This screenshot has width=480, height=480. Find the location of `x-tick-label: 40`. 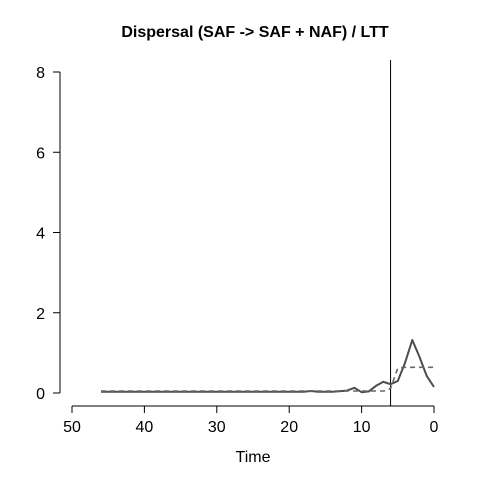

x-tick-label: 40 is located at coordinates (145, 427).